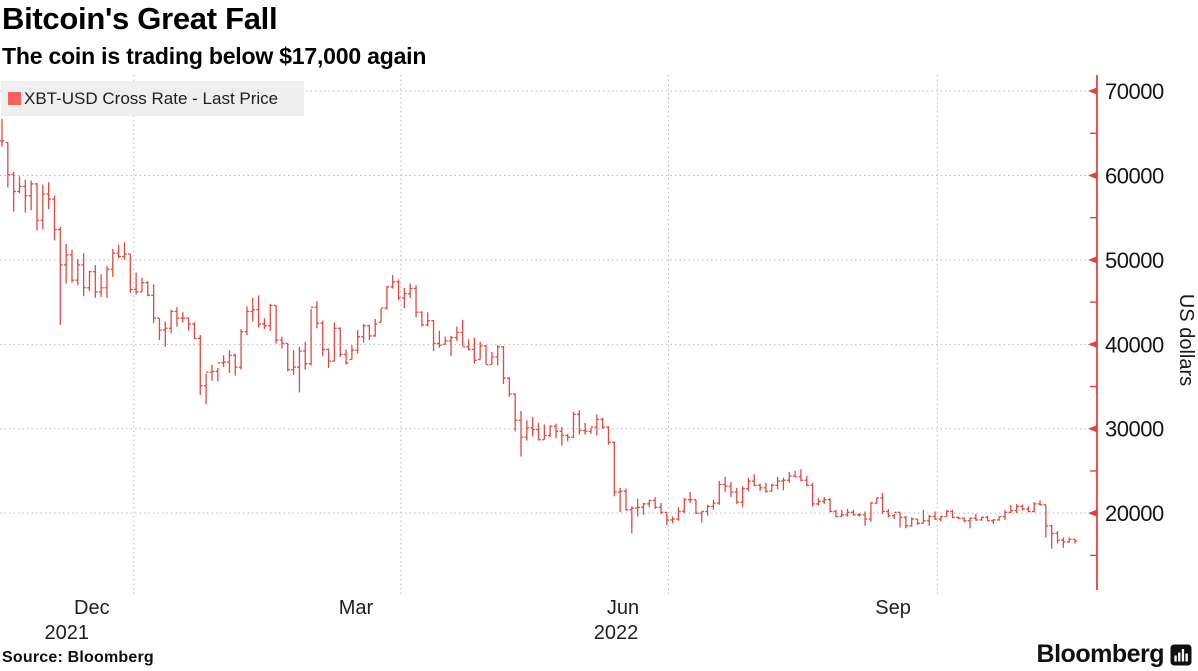 Image resolution: width=1198 pixels, height=671 pixels. I want to click on bloomberg-terminal-icon, so click(1181, 654).